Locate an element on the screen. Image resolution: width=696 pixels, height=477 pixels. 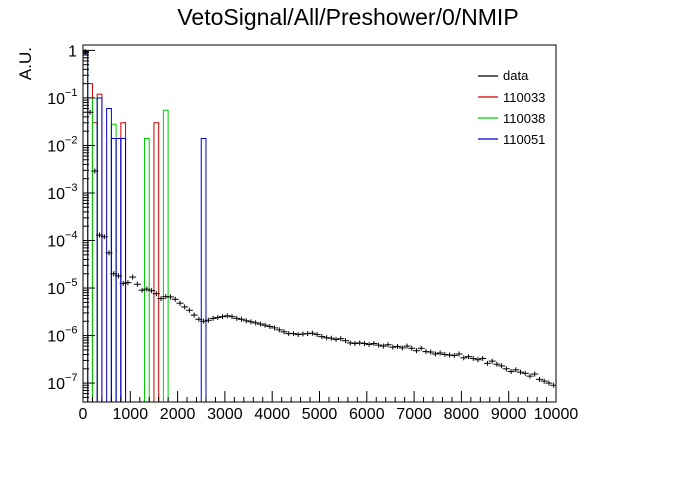
y-tick-label-5: 10 is located at coordinates (56, 289).